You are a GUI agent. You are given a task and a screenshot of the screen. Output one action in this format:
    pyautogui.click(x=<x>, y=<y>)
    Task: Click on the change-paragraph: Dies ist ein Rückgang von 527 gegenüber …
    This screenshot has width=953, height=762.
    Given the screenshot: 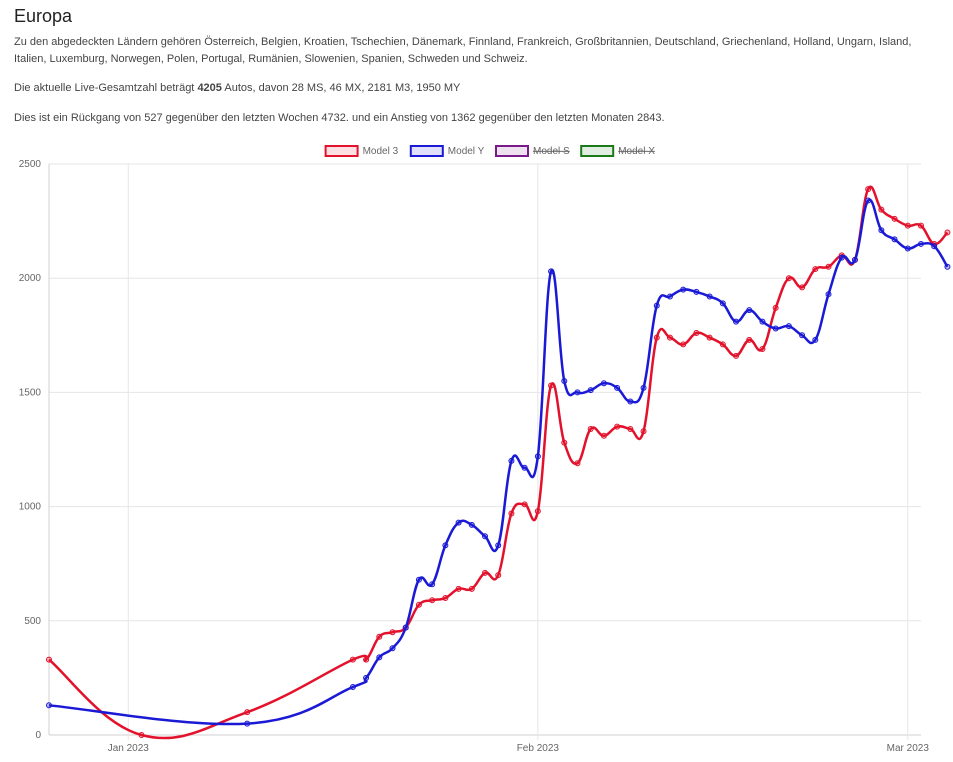 What is the action you would take?
    pyautogui.click(x=339, y=118)
    